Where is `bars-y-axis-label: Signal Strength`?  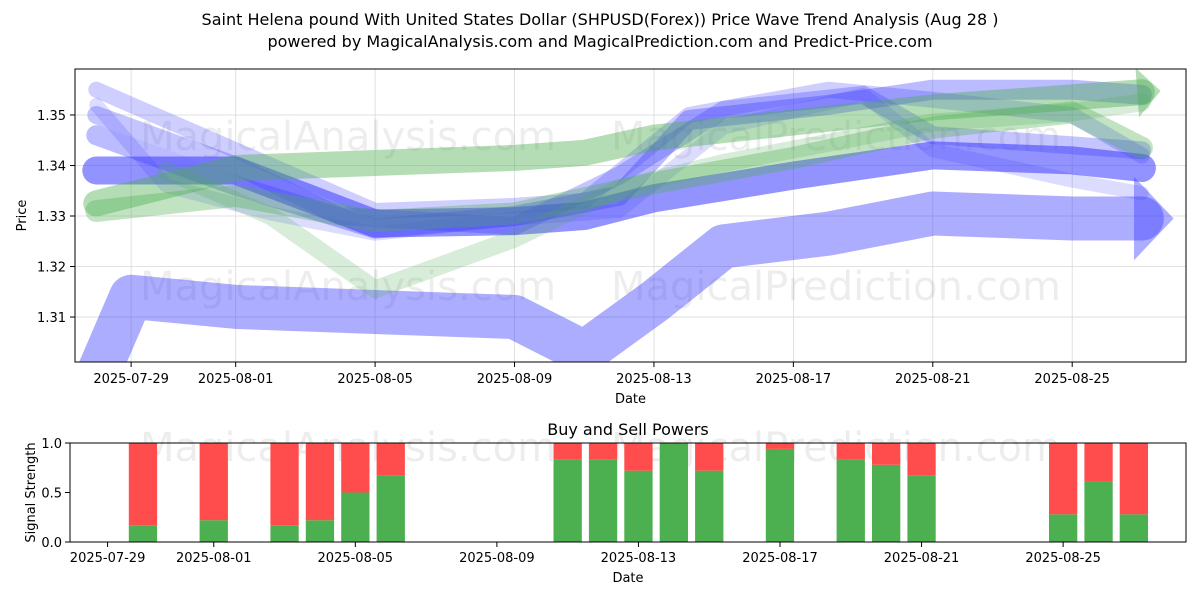
bars-y-axis-label: Signal Strength is located at coordinates (31, 492).